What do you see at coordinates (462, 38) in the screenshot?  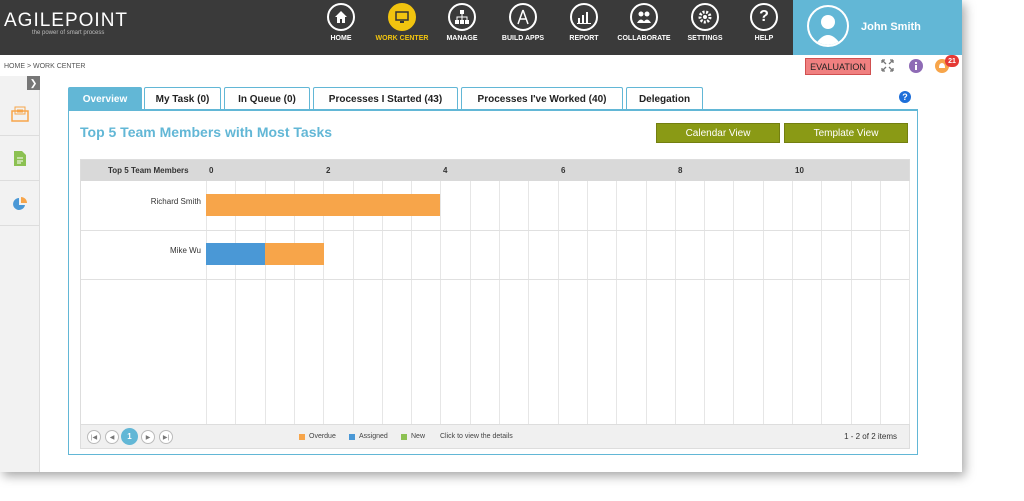 I see `nav-manage-label: MANAGE` at bounding box center [462, 38].